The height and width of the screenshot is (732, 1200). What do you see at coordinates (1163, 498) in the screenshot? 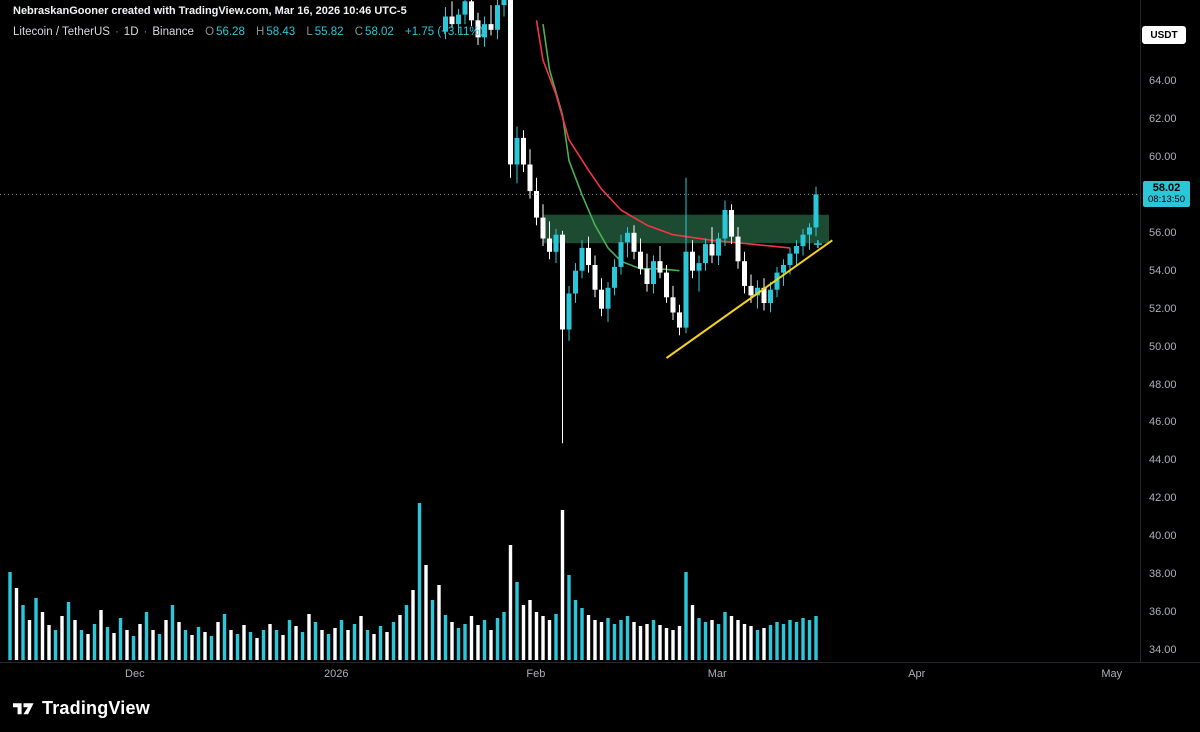
I see `price-tick-label: 42.00` at bounding box center [1163, 498].